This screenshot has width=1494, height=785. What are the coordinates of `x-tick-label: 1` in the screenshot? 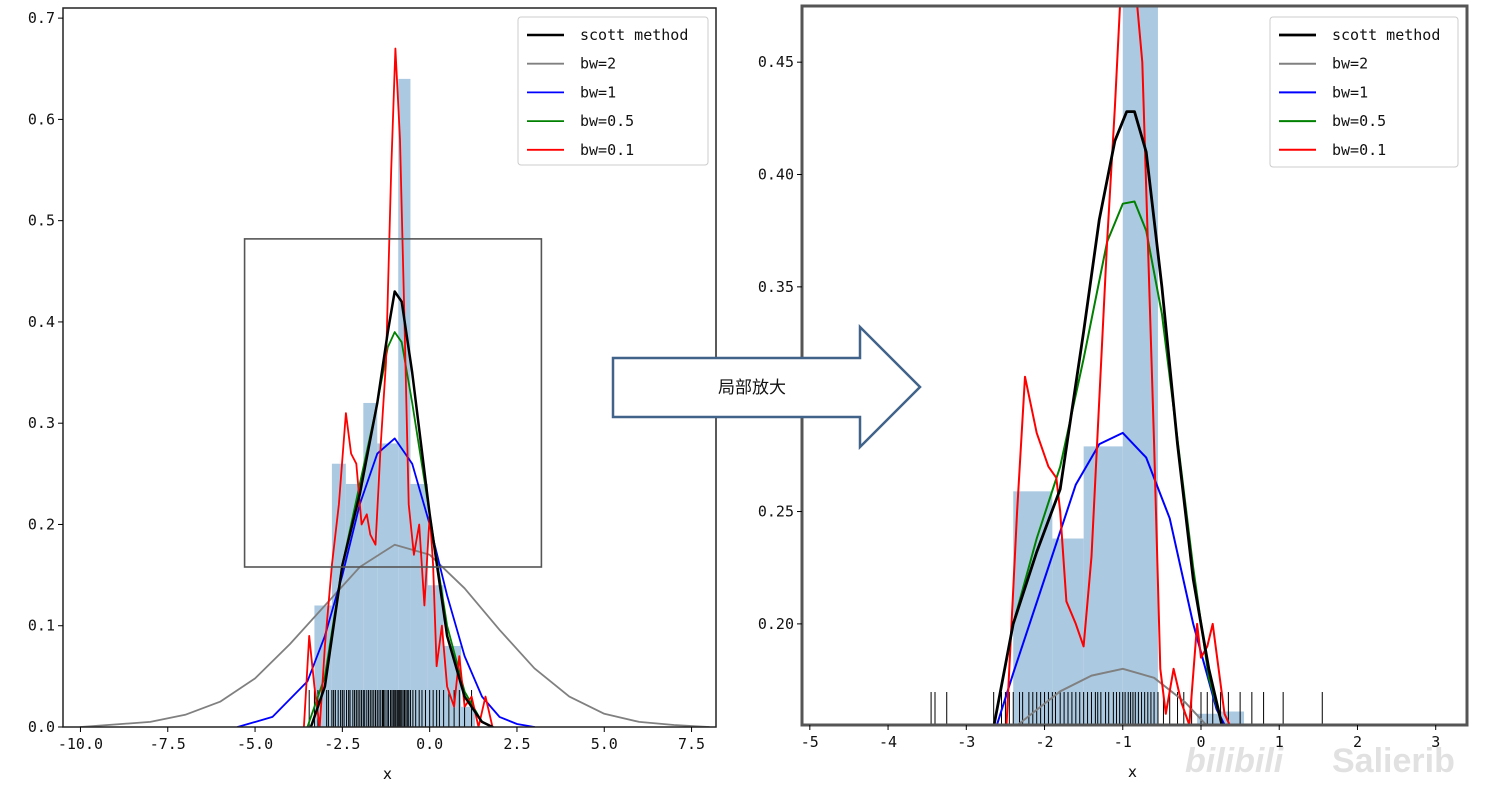 It's located at (1279, 742).